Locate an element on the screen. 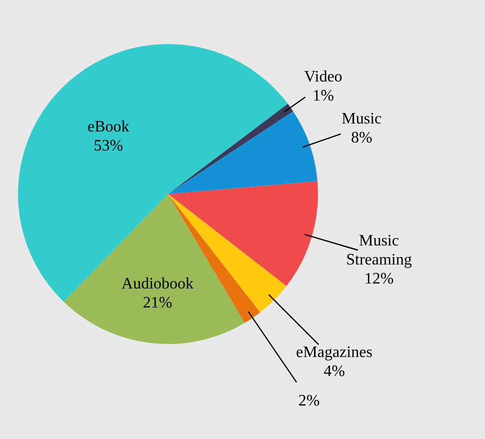 This screenshot has width=485, height=439. data-label: 1% is located at coordinates (323, 95).